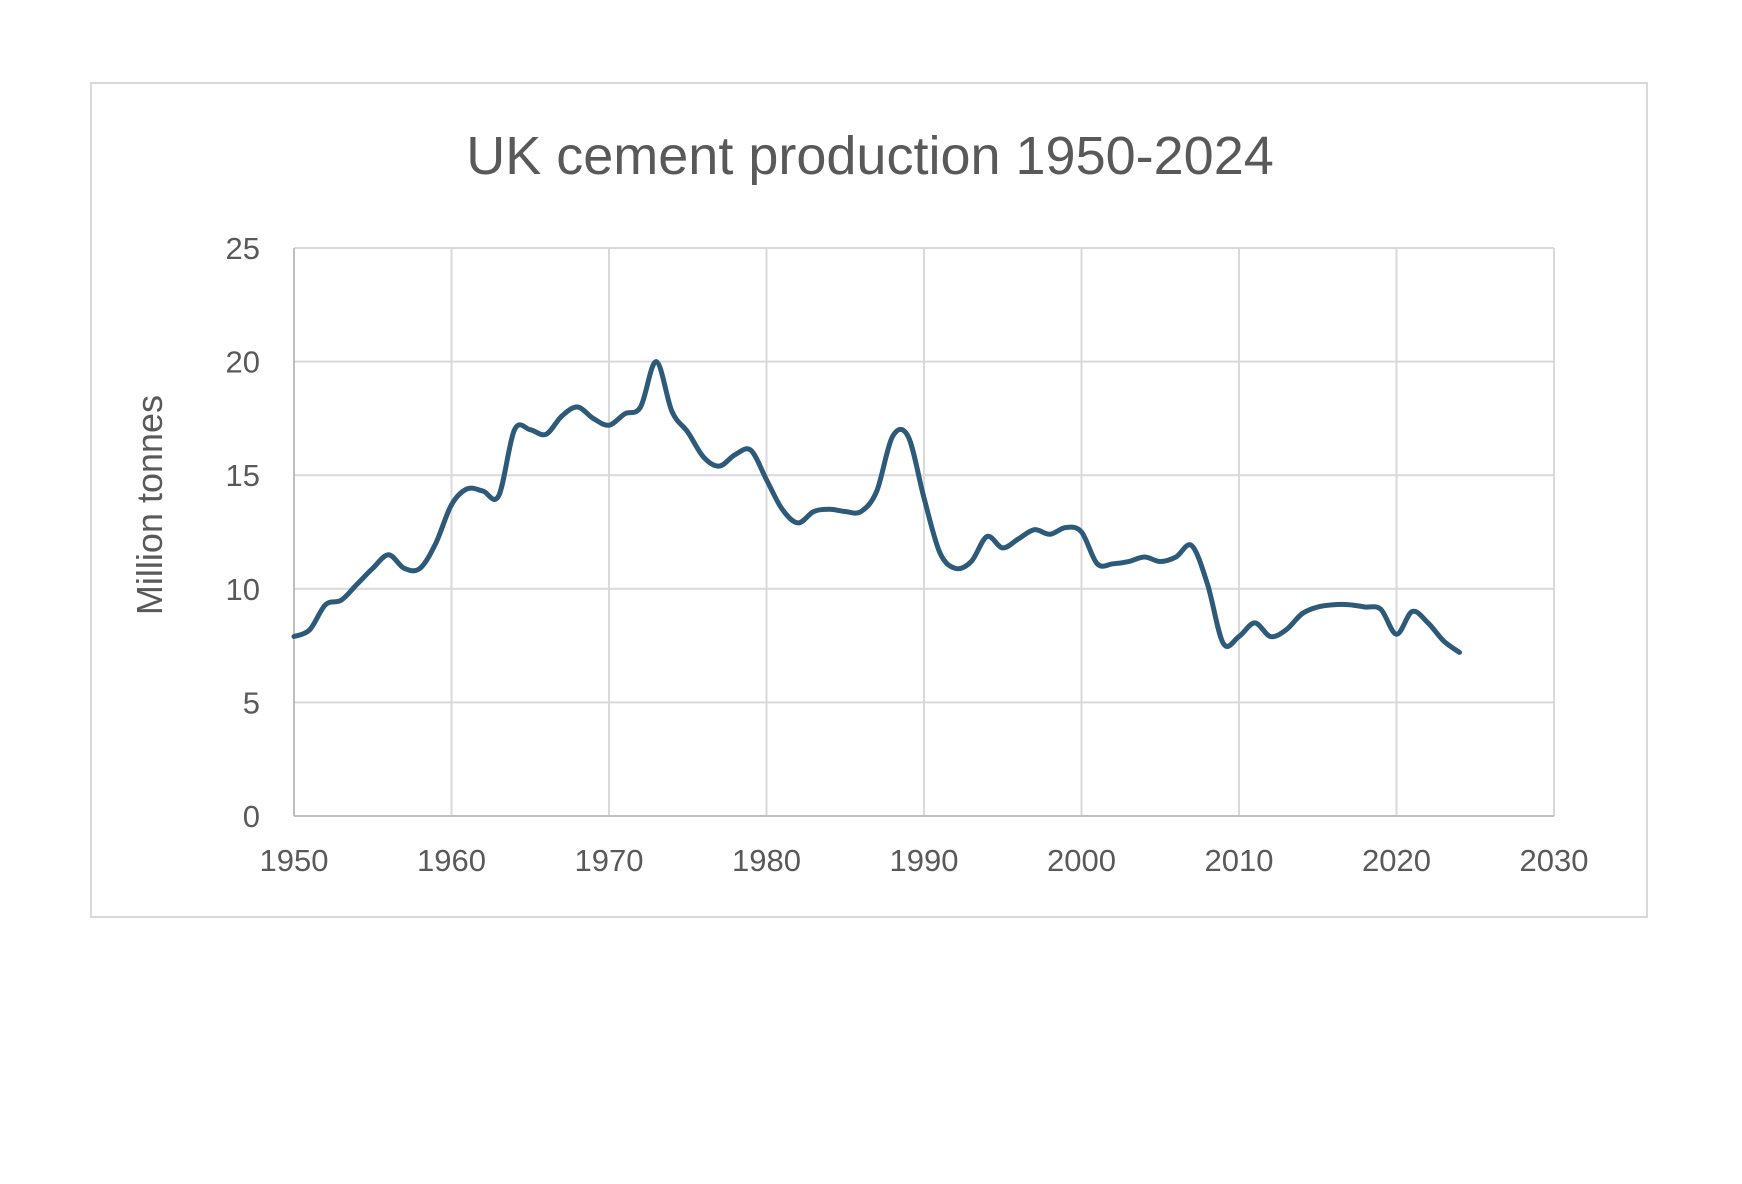  What do you see at coordinates (870, 156) in the screenshot?
I see `chart-title: UK cement production 1950-2024` at bounding box center [870, 156].